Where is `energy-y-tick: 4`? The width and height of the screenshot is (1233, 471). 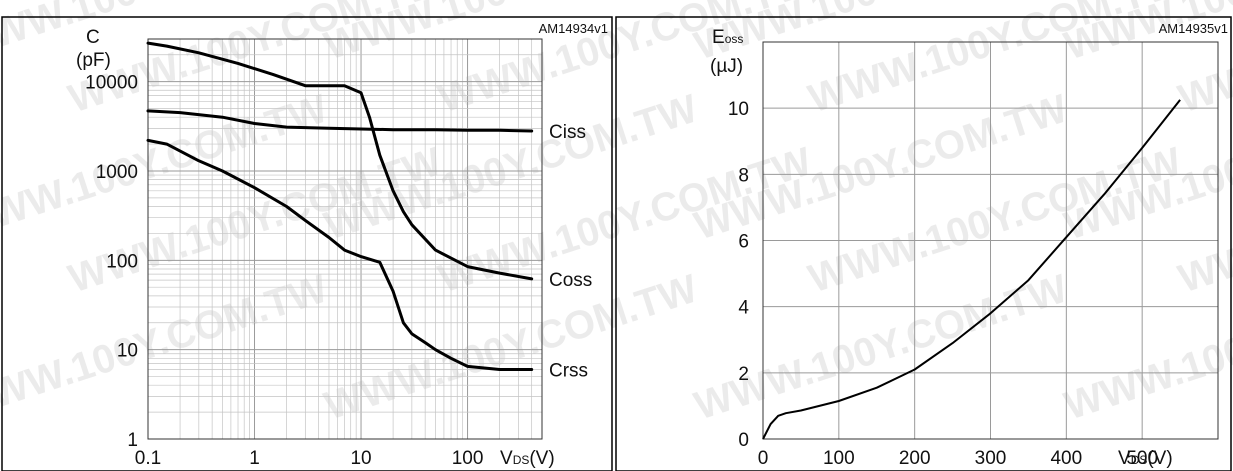
energy-y-tick: 4 is located at coordinates (743, 308).